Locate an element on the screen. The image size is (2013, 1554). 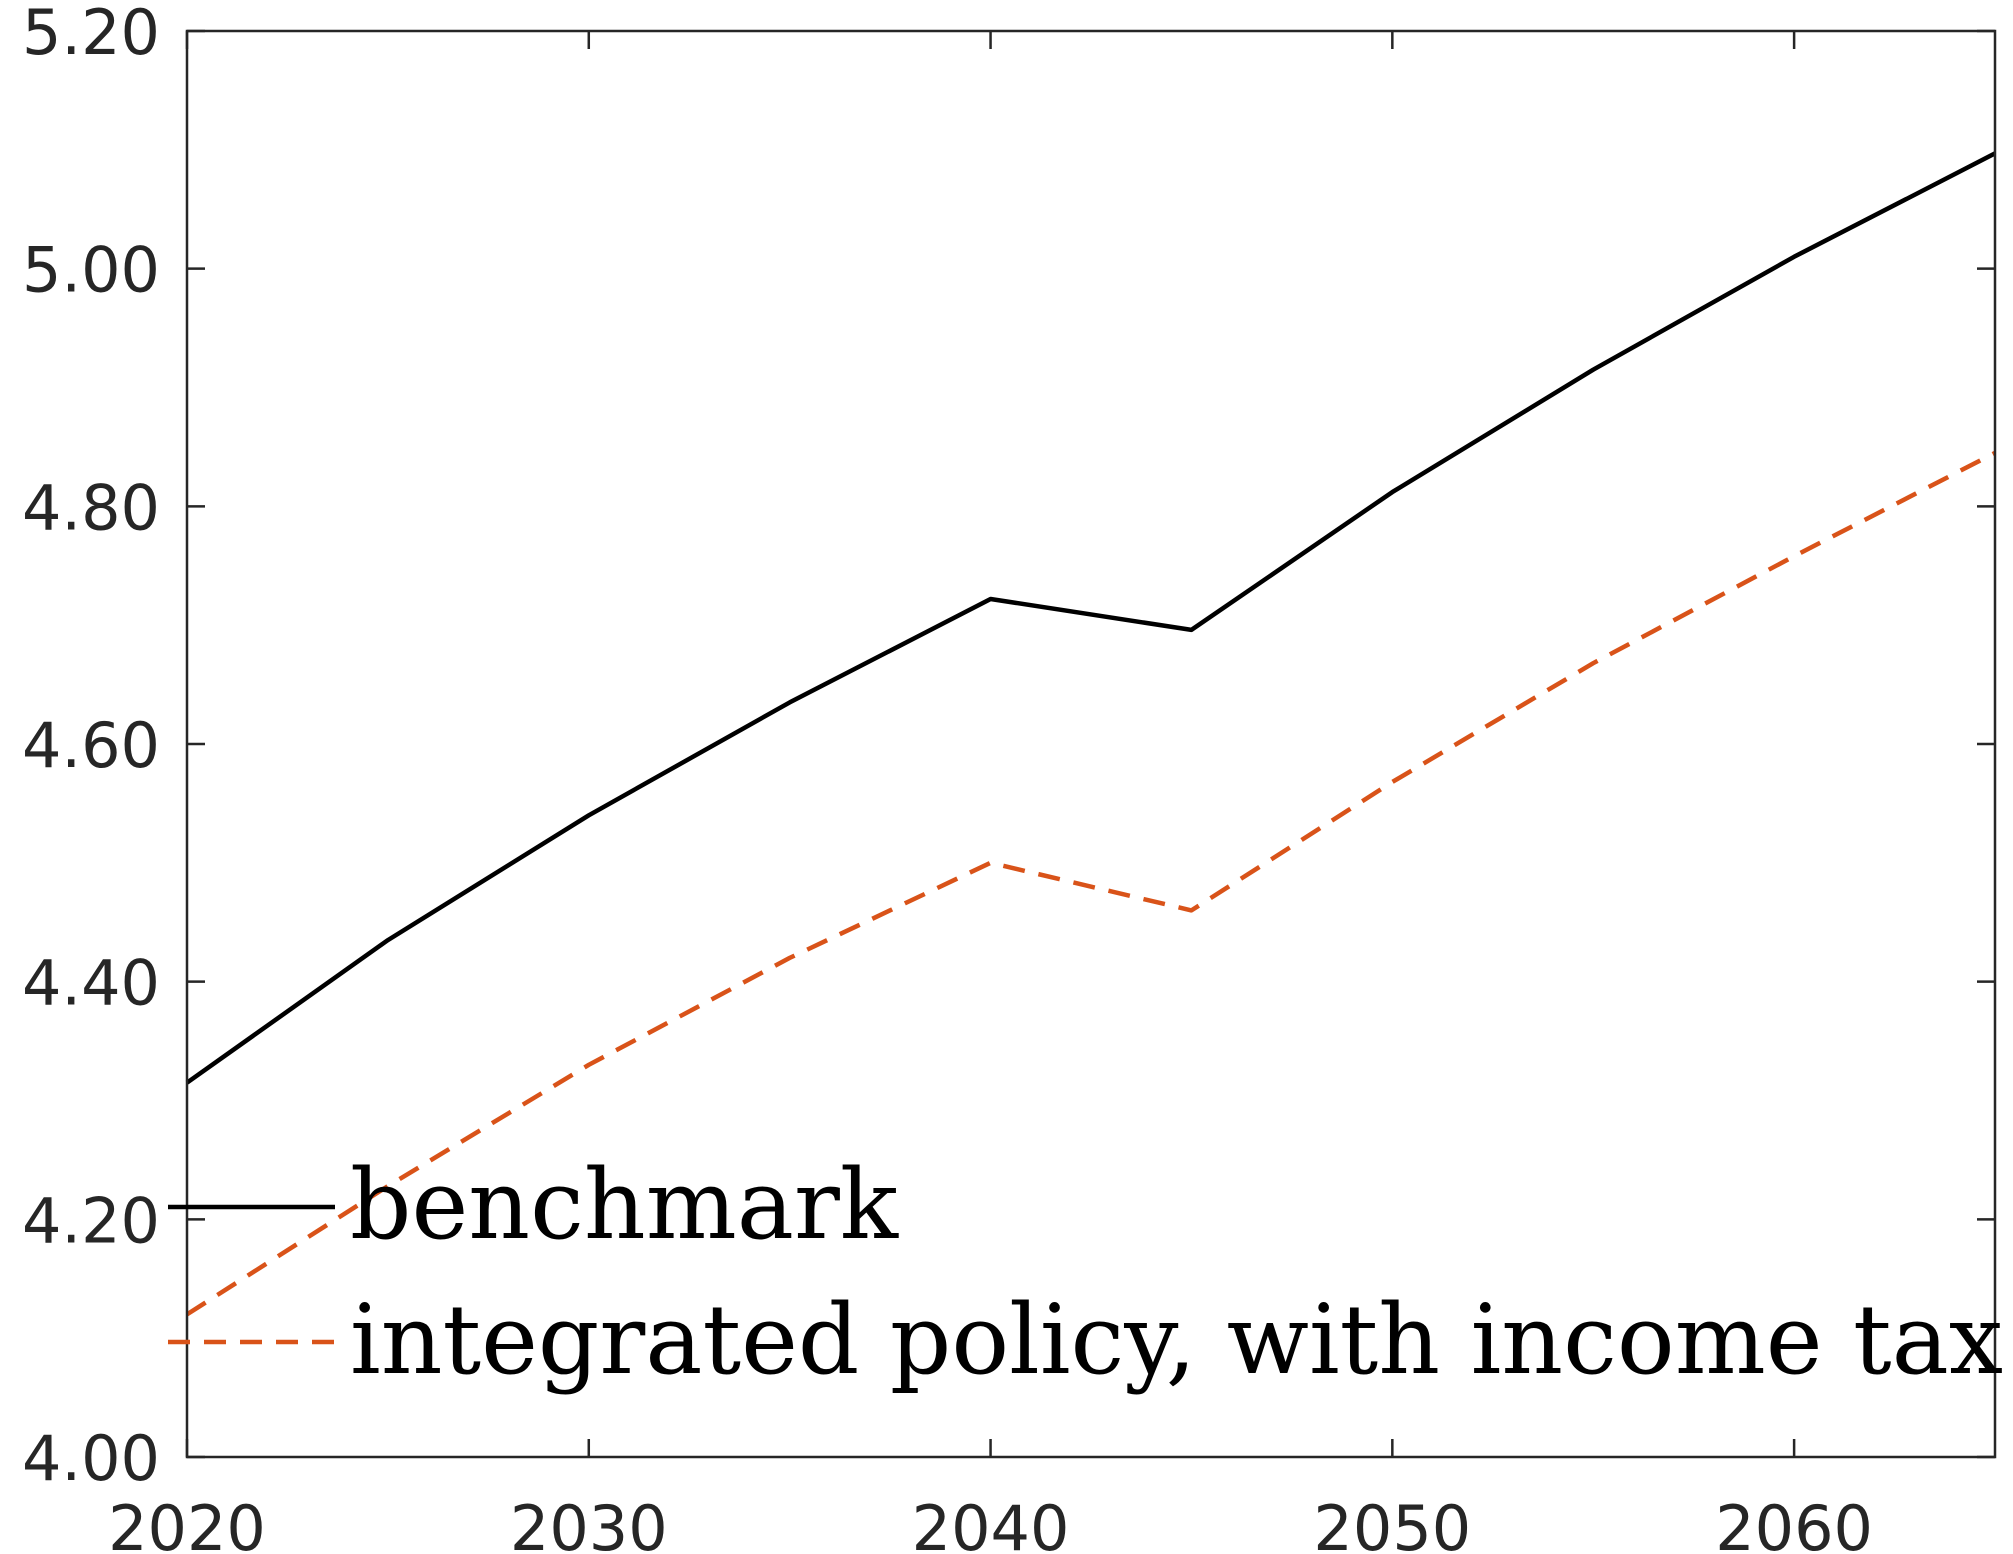
y-tick-label: 4.60 is located at coordinates (91, 745).